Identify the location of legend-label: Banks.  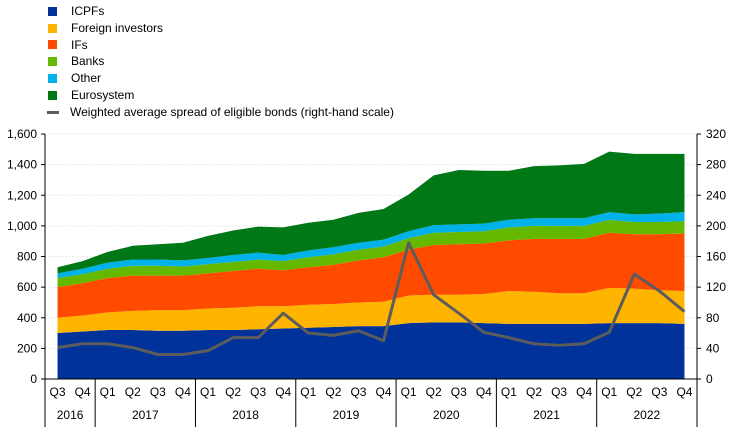
(88, 61).